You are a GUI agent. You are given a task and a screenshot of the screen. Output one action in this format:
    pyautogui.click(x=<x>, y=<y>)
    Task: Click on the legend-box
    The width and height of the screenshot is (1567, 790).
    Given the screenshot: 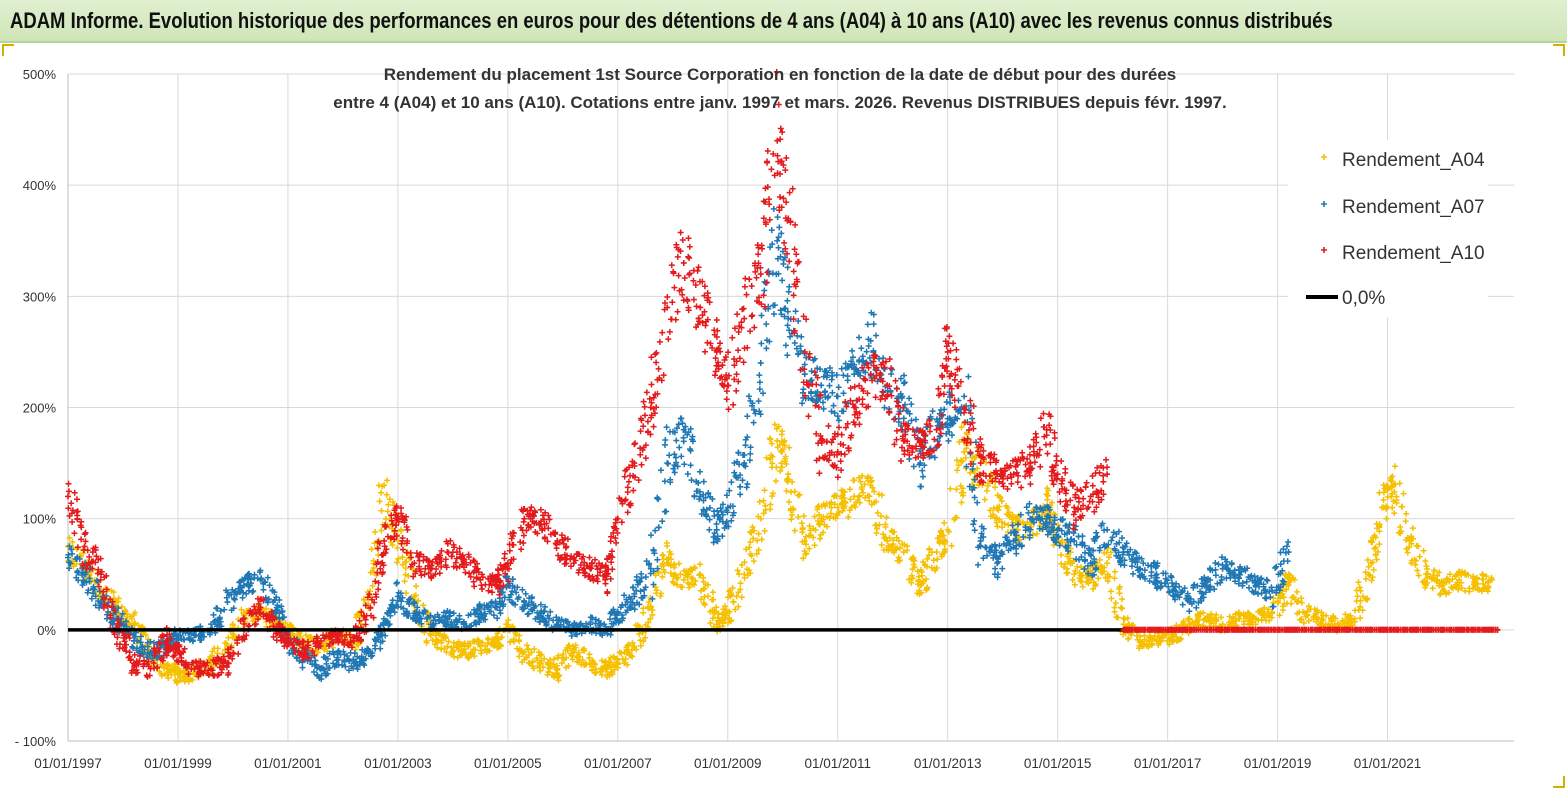 What is the action you would take?
    pyautogui.click(x=1388, y=229)
    